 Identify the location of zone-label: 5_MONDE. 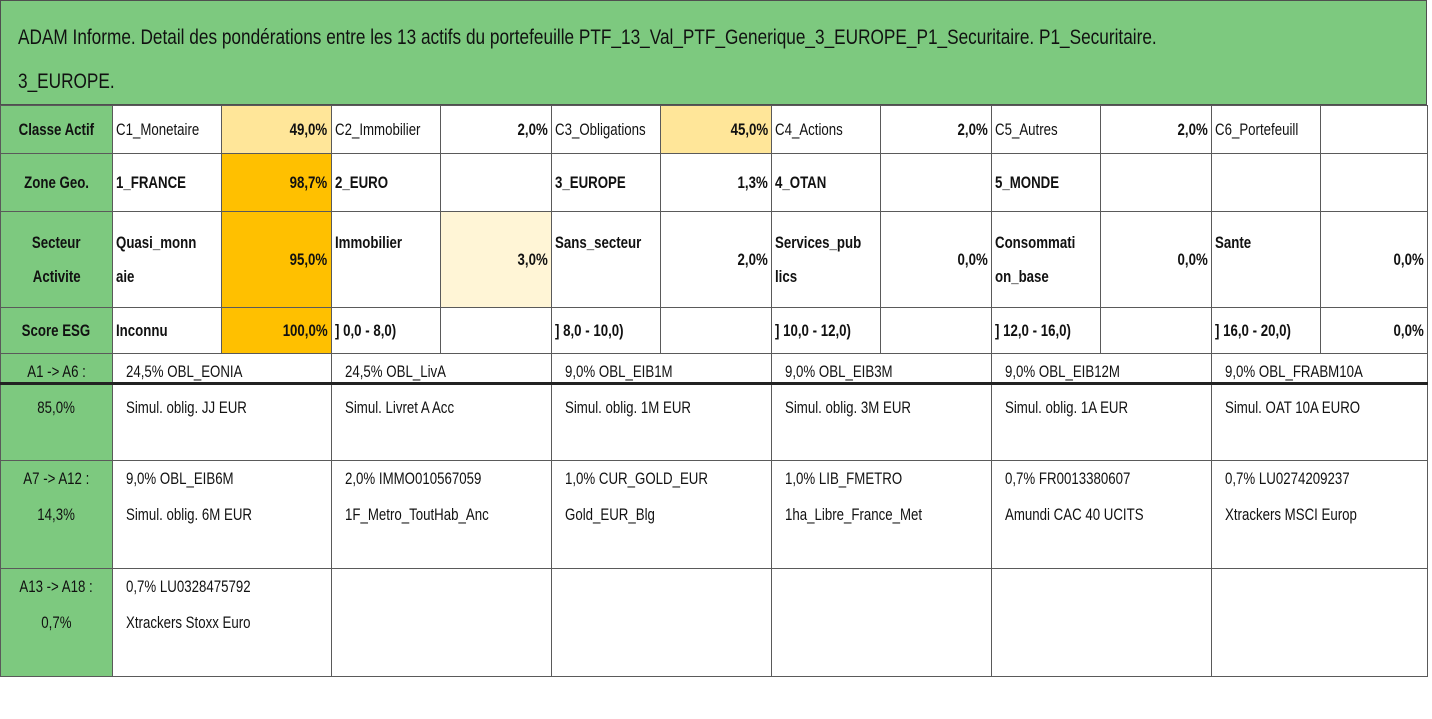
(1046, 182).